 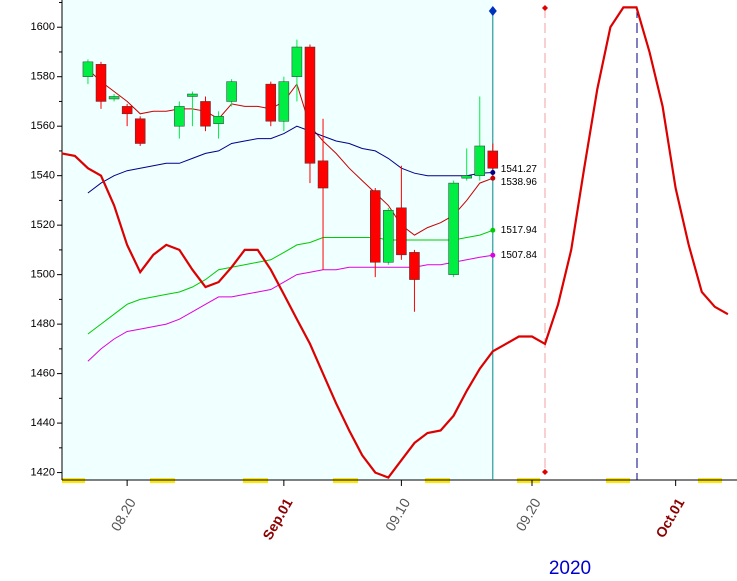 What do you see at coordinates (527, 514) in the screenshot?
I see `x-tick-label: 09.20` at bounding box center [527, 514].